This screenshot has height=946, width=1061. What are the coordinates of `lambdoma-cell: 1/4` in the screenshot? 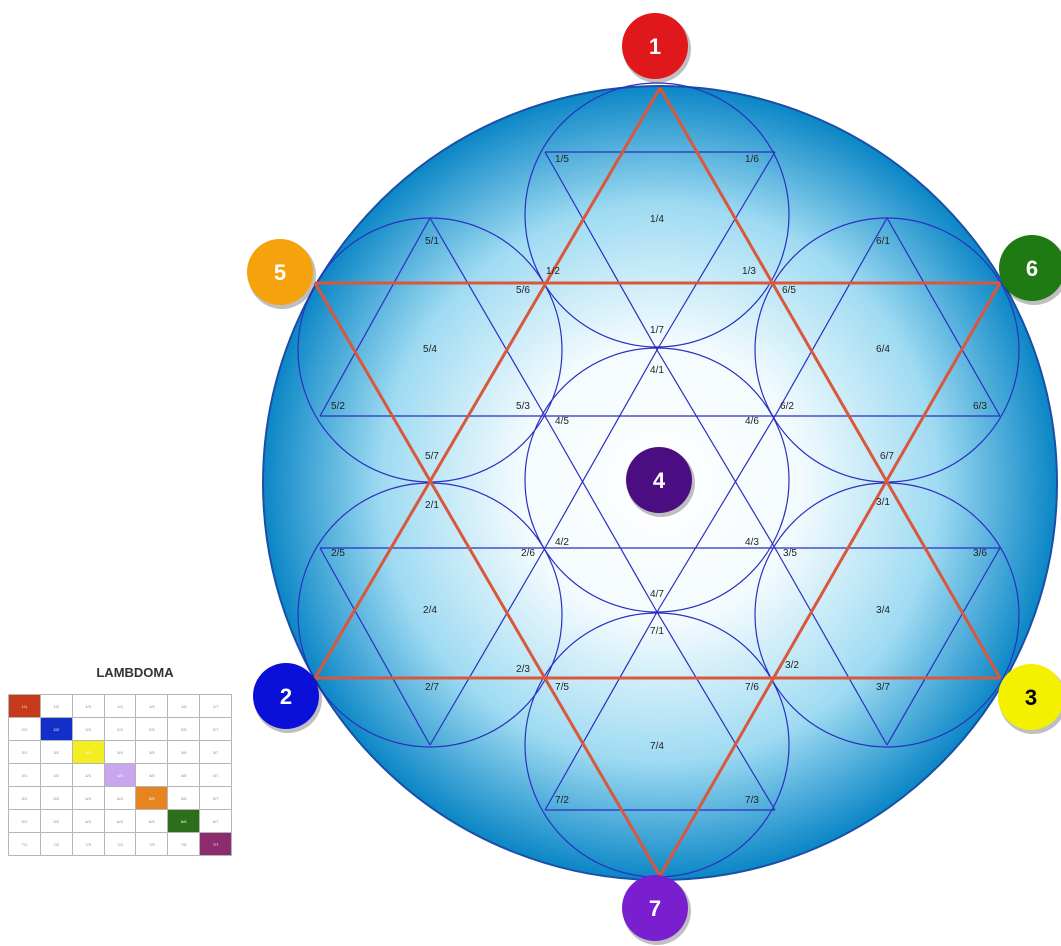 It's located at (120, 706).